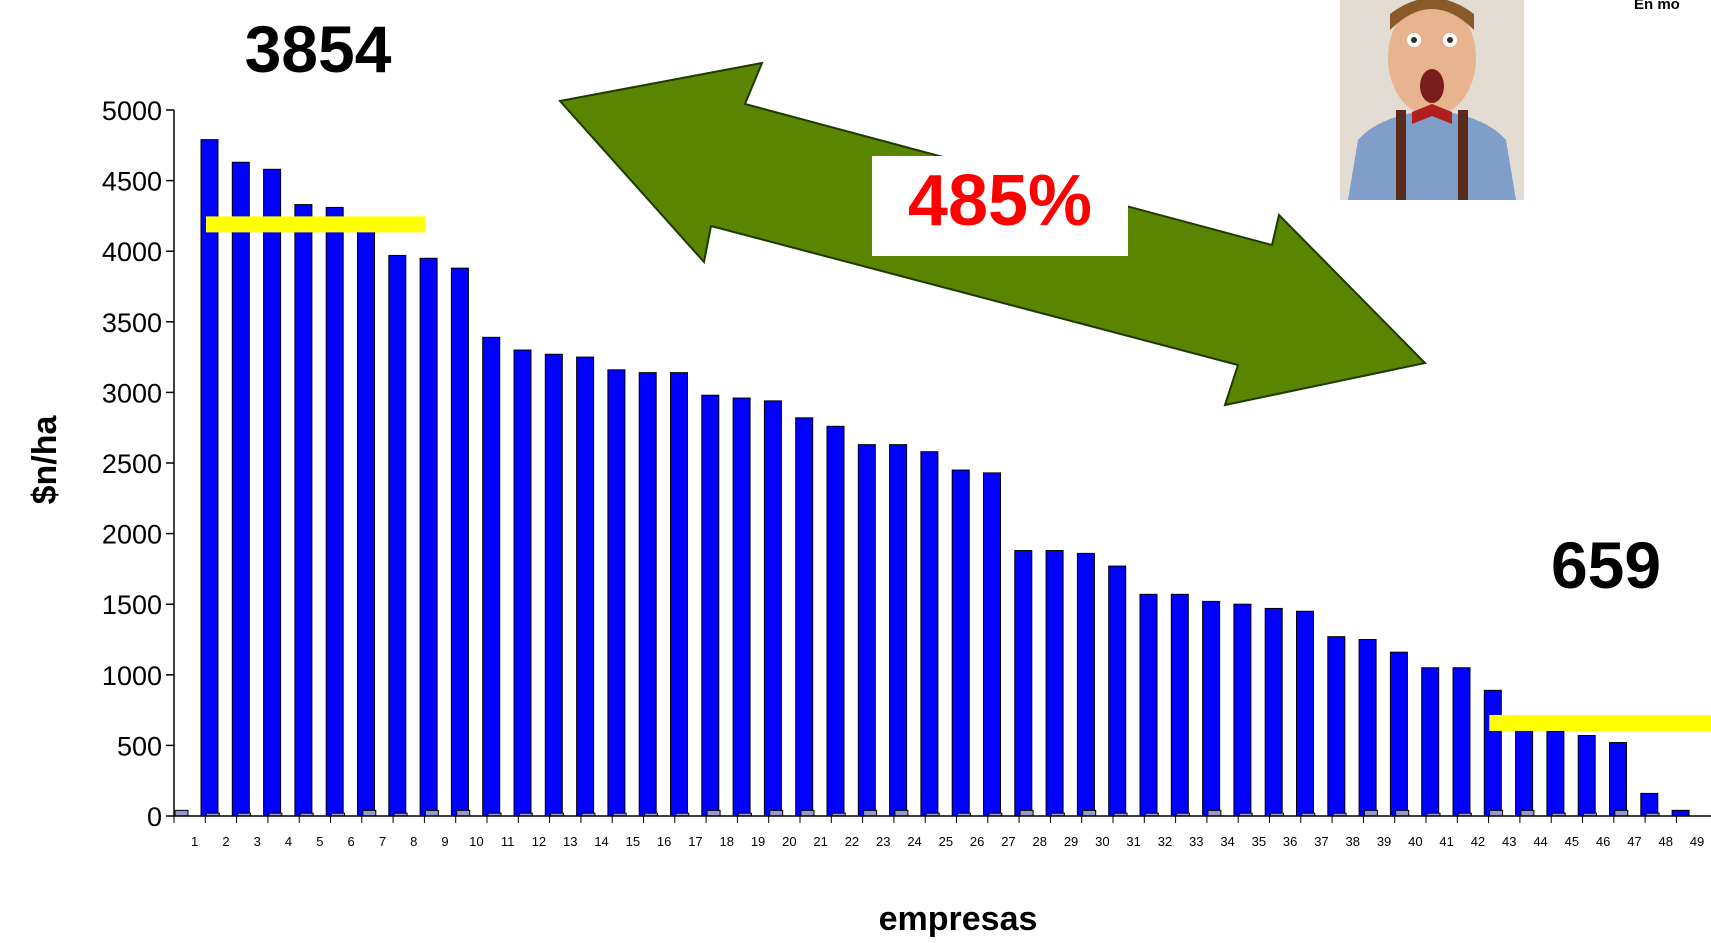  What do you see at coordinates (132, 605) in the screenshot?
I see `y-tick-label: 1500` at bounding box center [132, 605].